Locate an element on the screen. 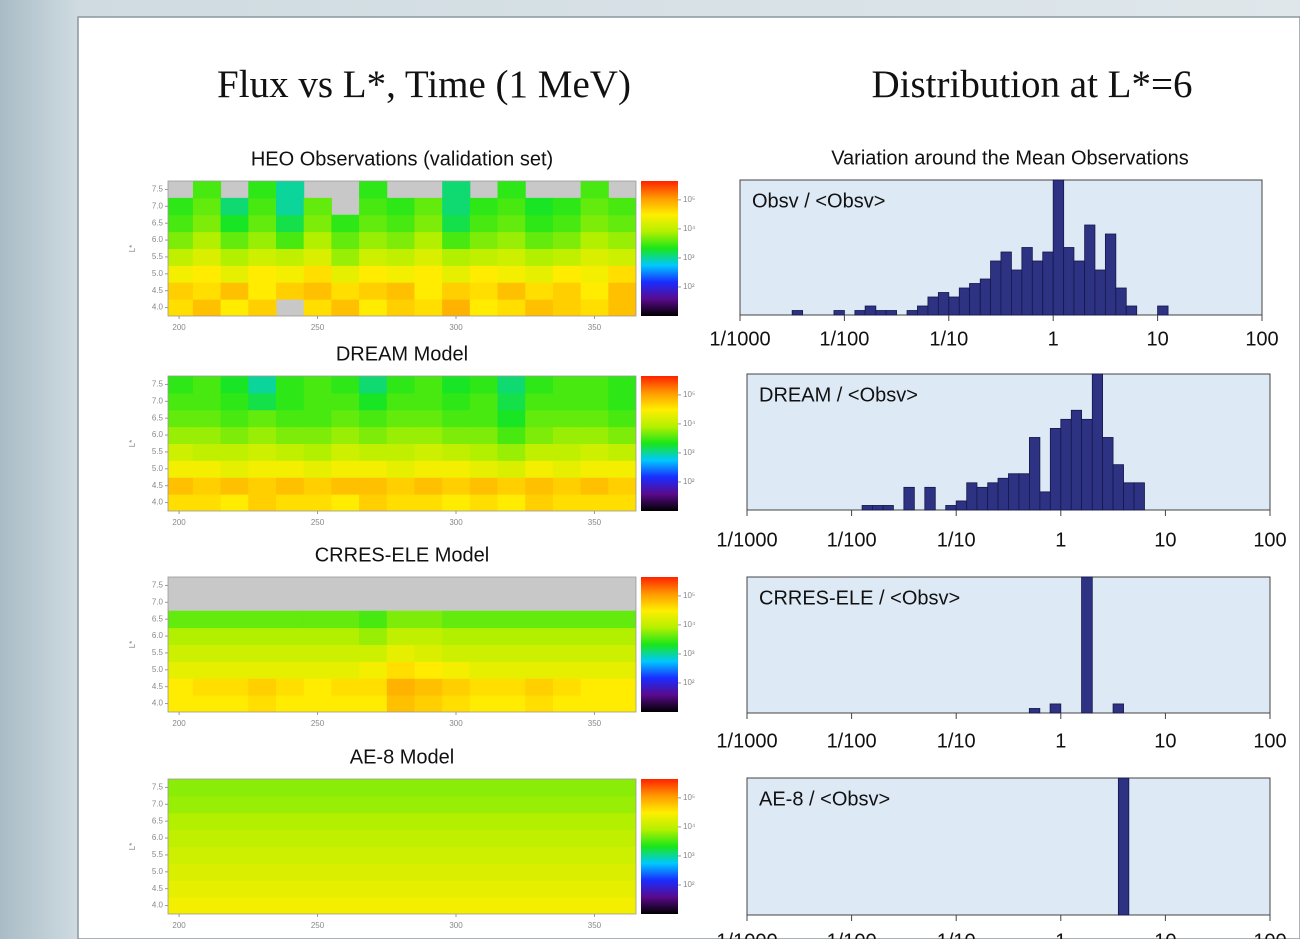  x-tick-label: 300 is located at coordinates (456, 327).